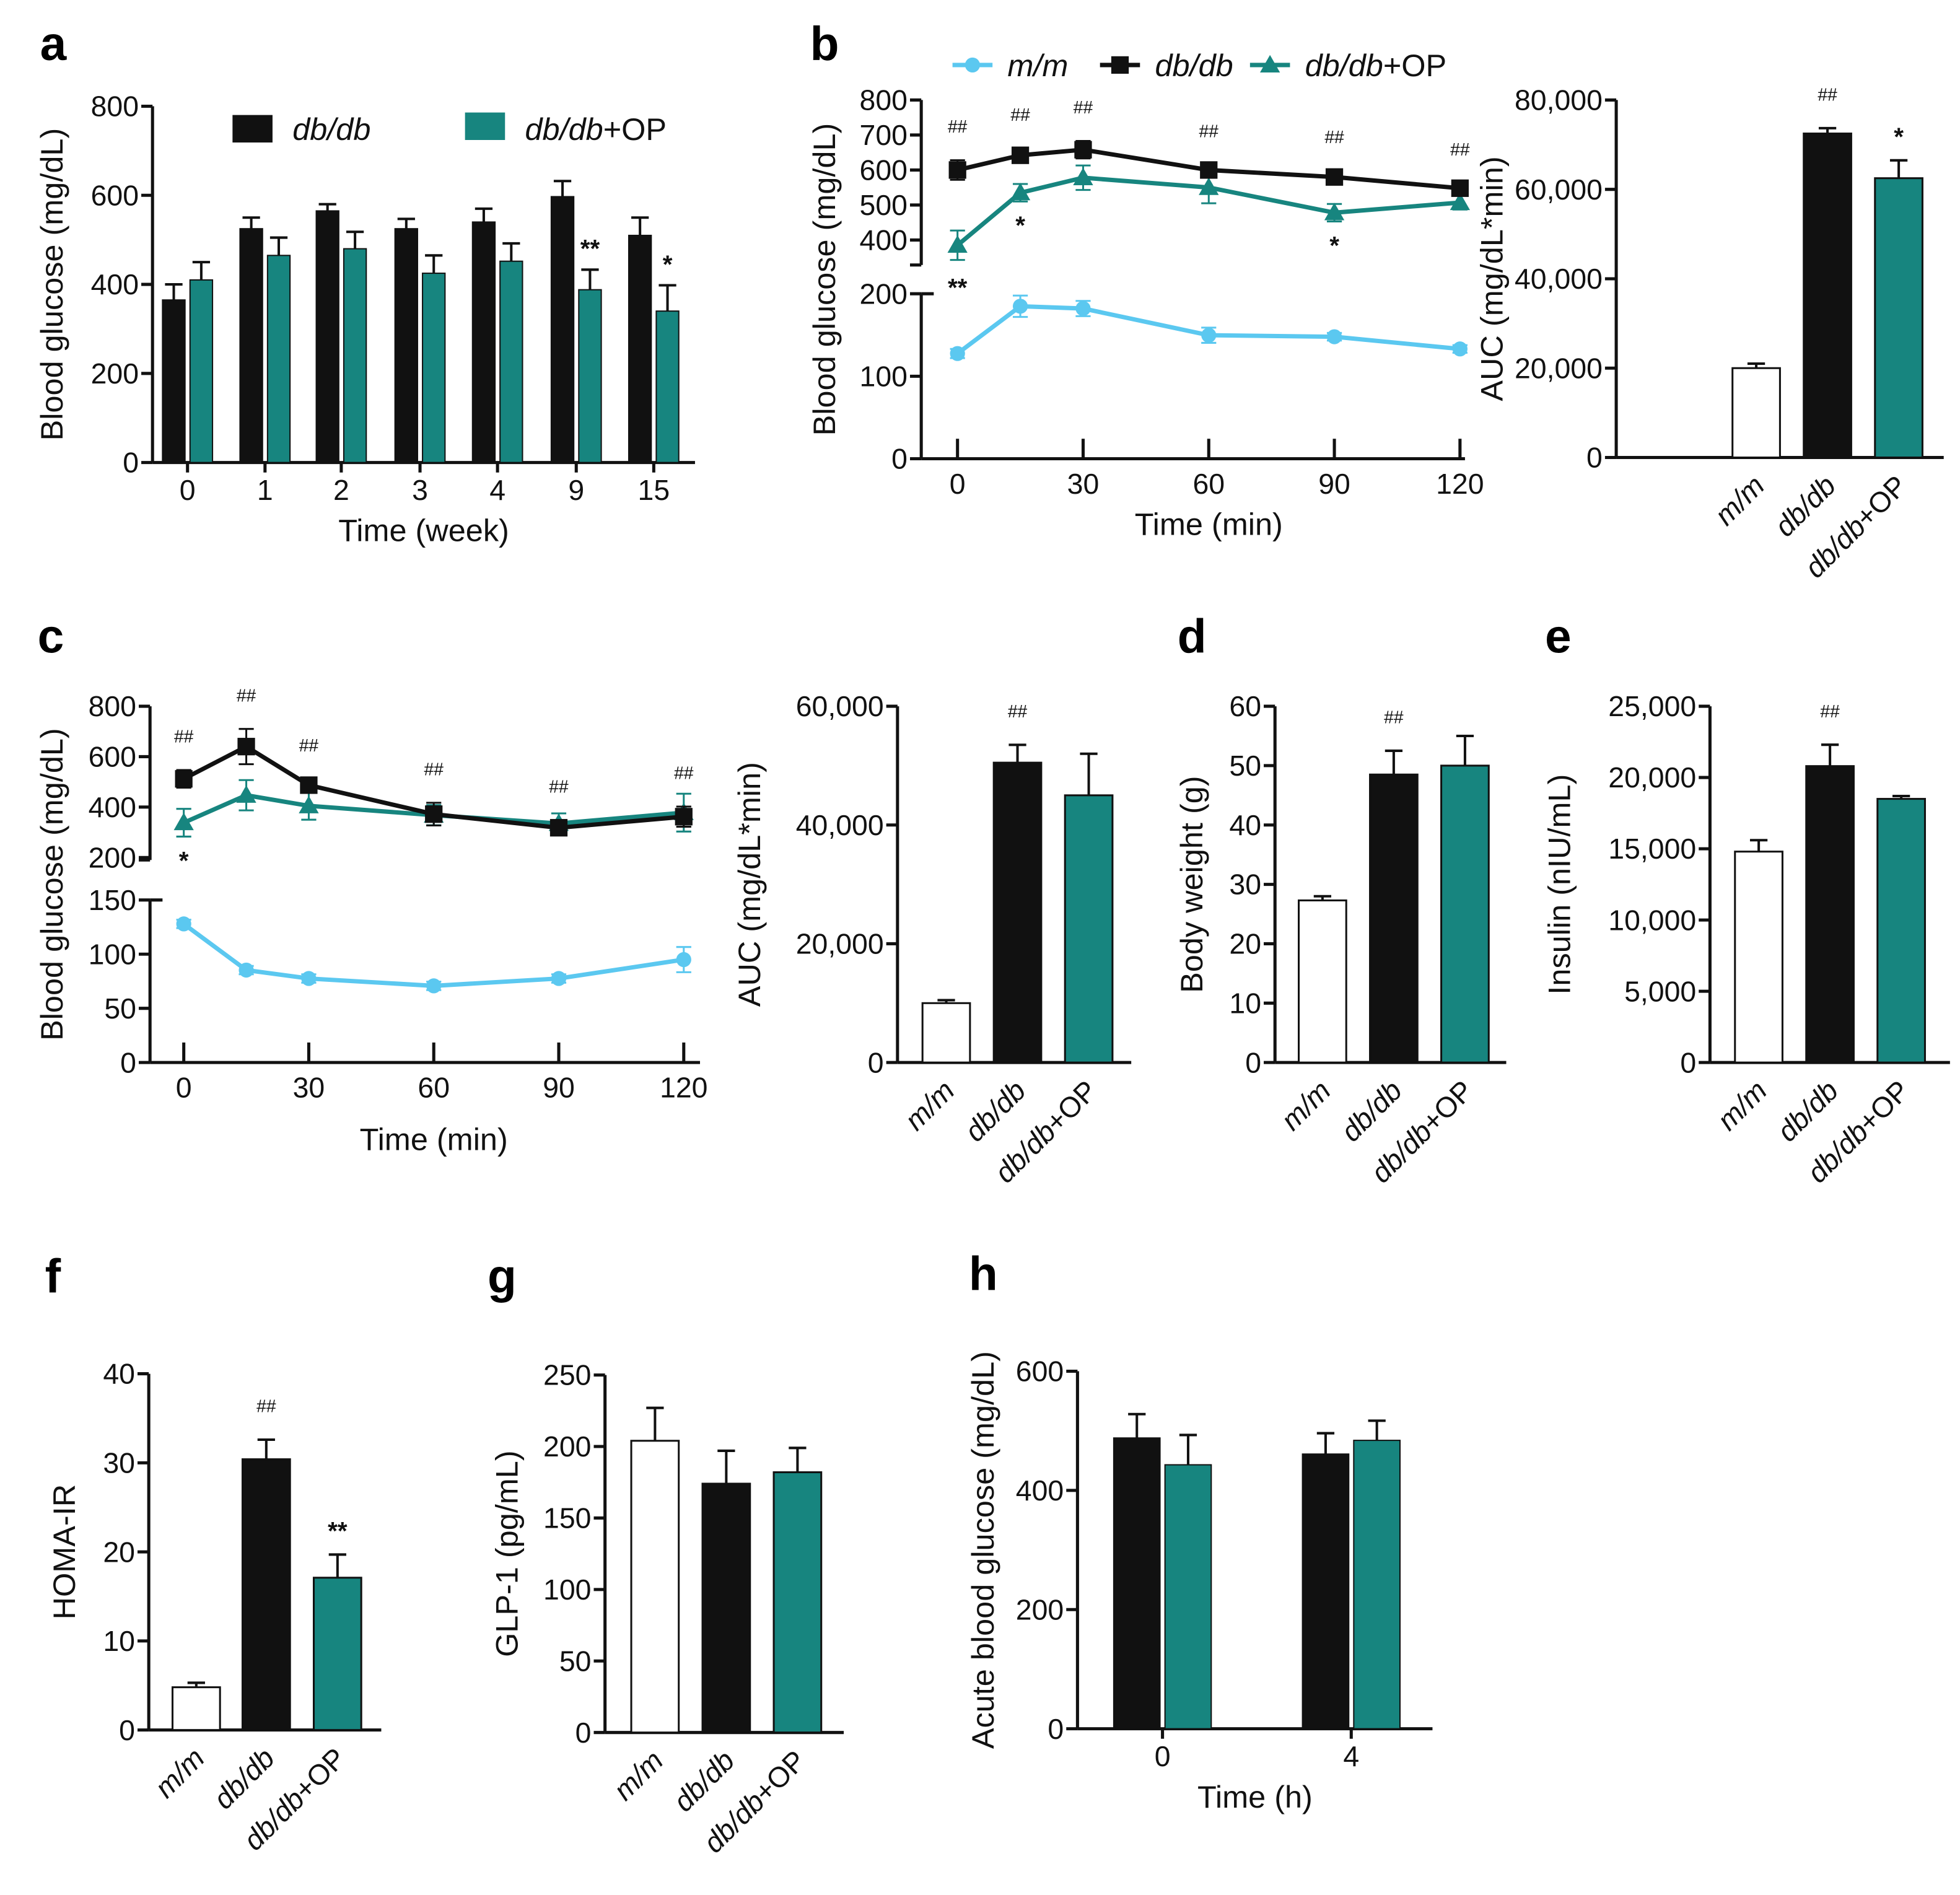  What do you see at coordinates (131, 463) in the screenshot?
I see `panel-a-y-tick-label: 0` at bounding box center [131, 463].